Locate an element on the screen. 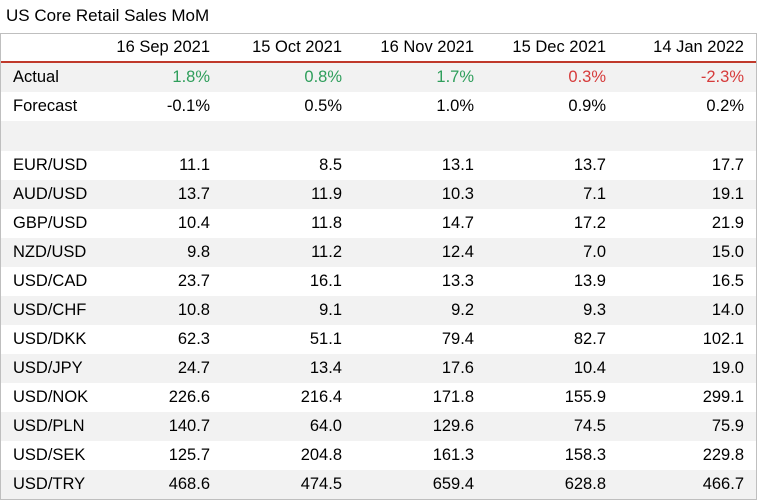 This screenshot has height=503, width=758. table-cell: 74.5 is located at coordinates (589, 426).